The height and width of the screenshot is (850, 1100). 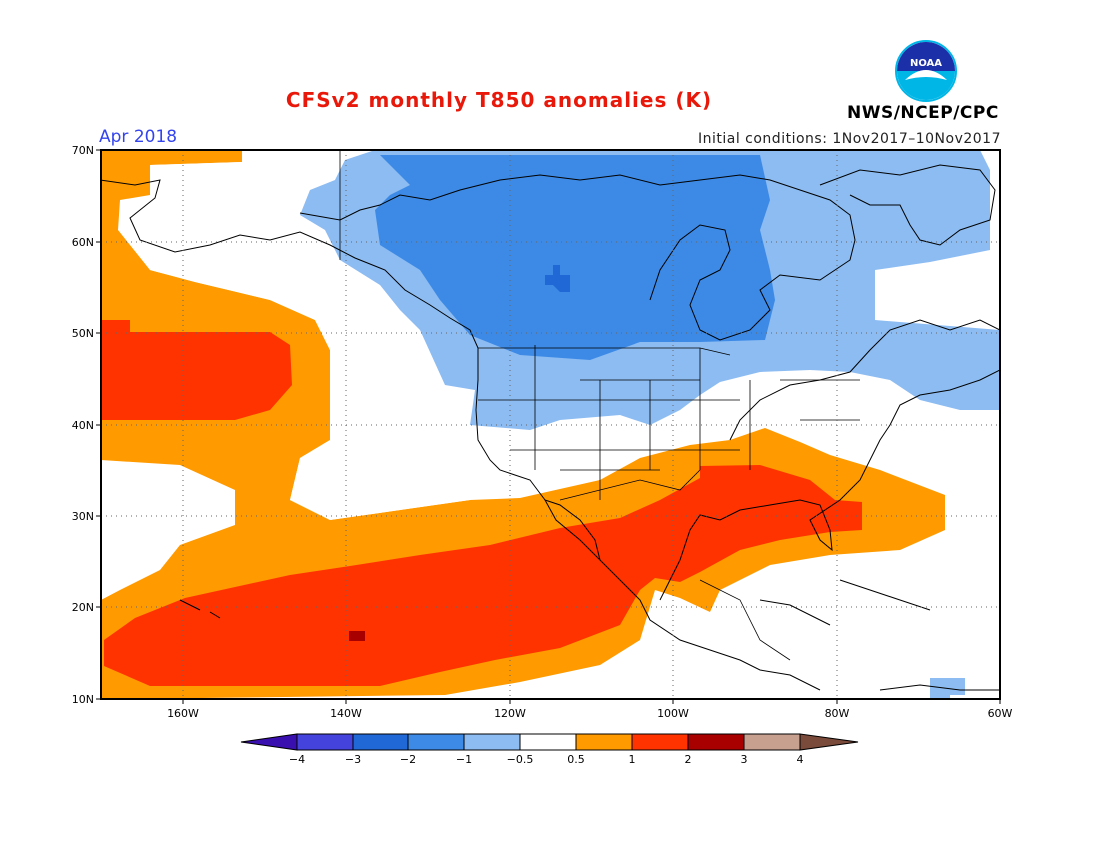 I want to click on forecast-month: Apr 2018, so click(x=138, y=137).